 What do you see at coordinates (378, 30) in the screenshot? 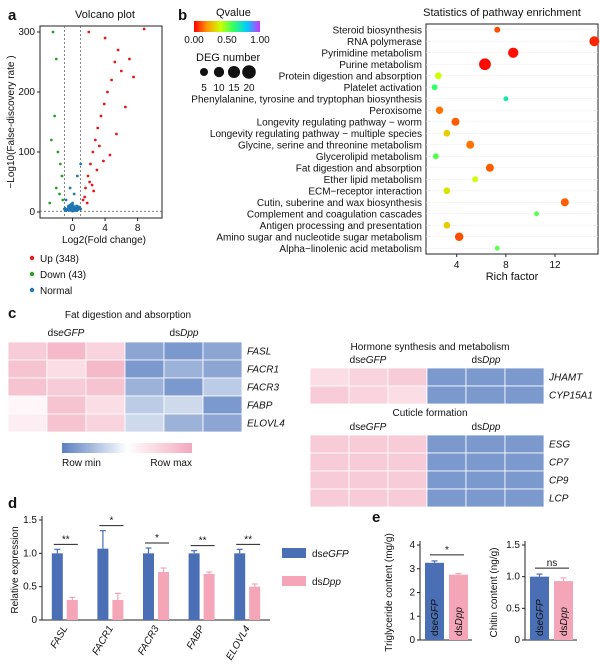
I see `pathway-label-0: Steroid biosynthesis` at bounding box center [378, 30].